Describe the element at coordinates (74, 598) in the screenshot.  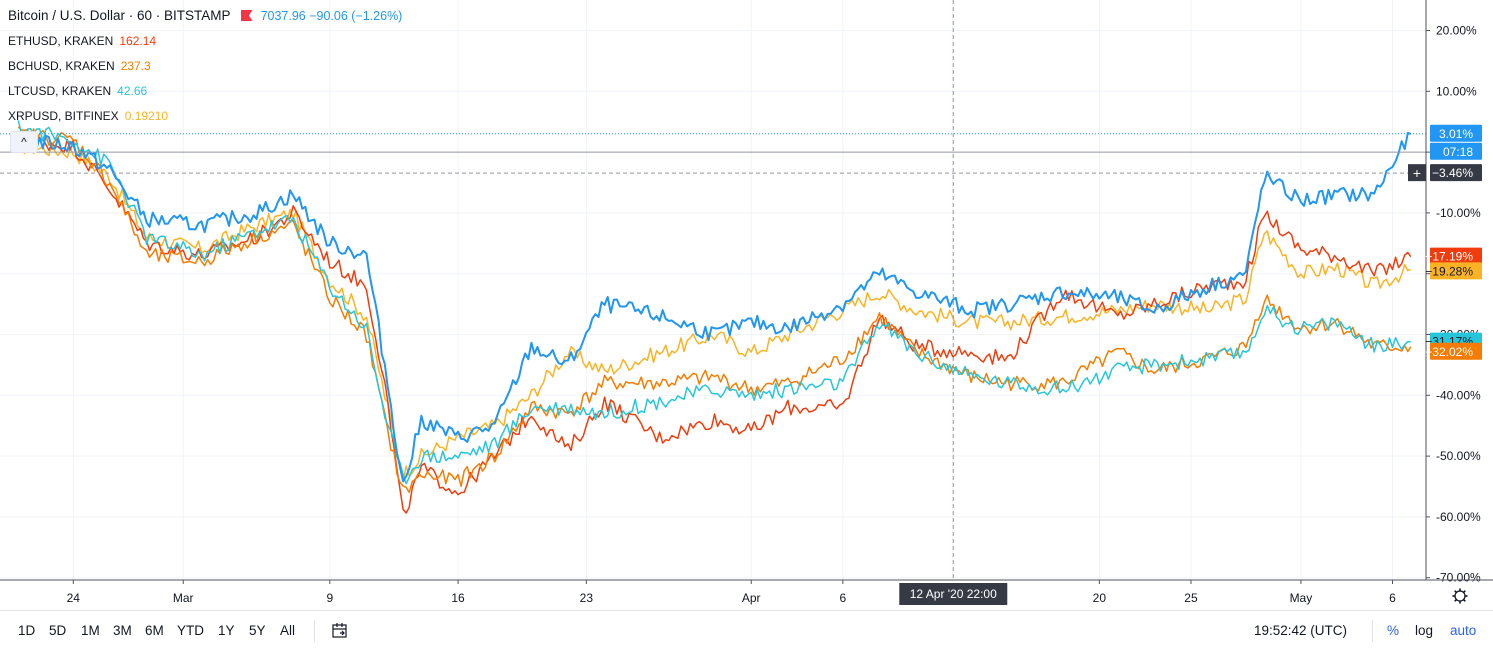
I see `x-tick-label: 24` at that location.